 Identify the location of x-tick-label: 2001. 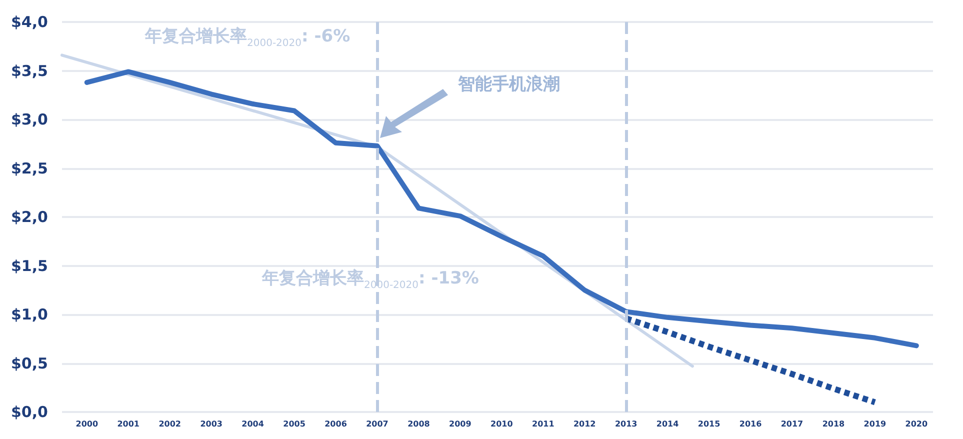
(128, 424).